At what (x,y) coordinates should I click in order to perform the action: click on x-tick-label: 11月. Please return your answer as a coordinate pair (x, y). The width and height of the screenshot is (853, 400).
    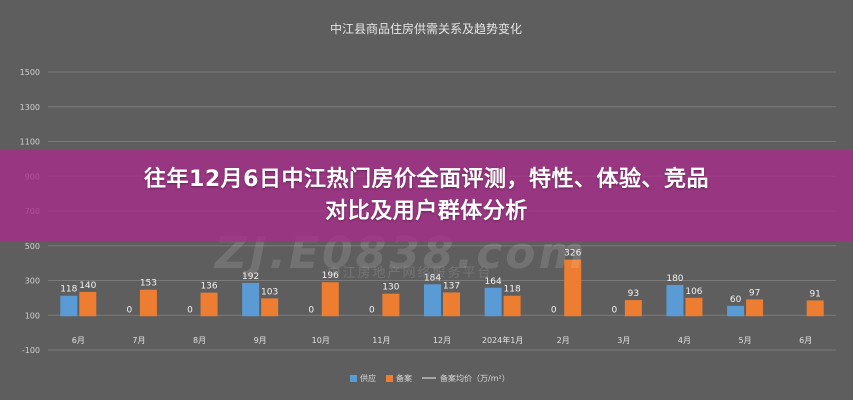
    Looking at the image, I should click on (381, 340).